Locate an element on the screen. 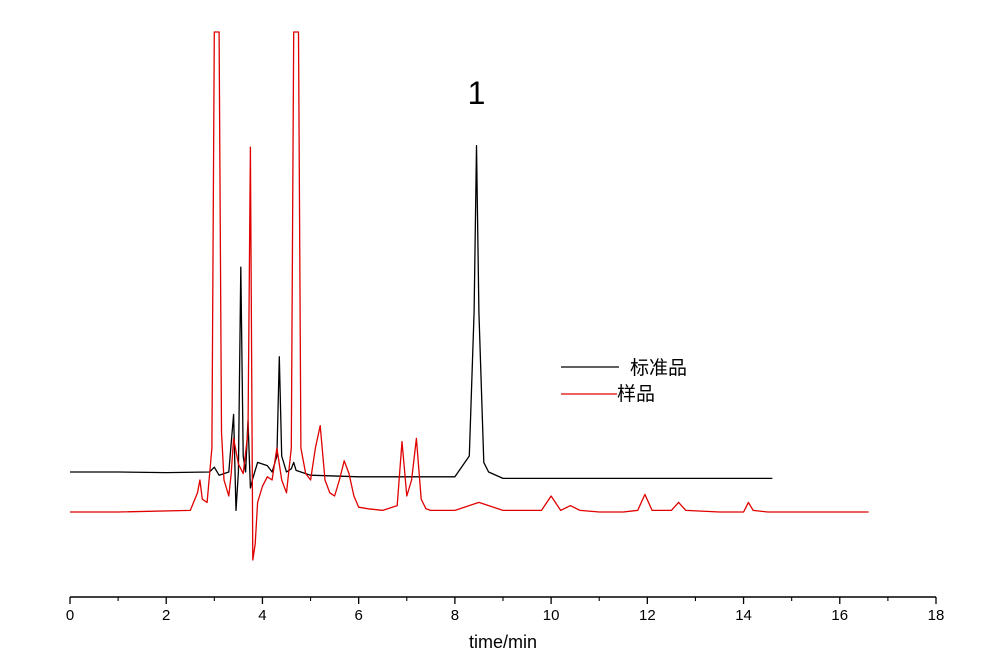 The image size is (990, 667). x-tick-label: 12 is located at coordinates (647, 615).